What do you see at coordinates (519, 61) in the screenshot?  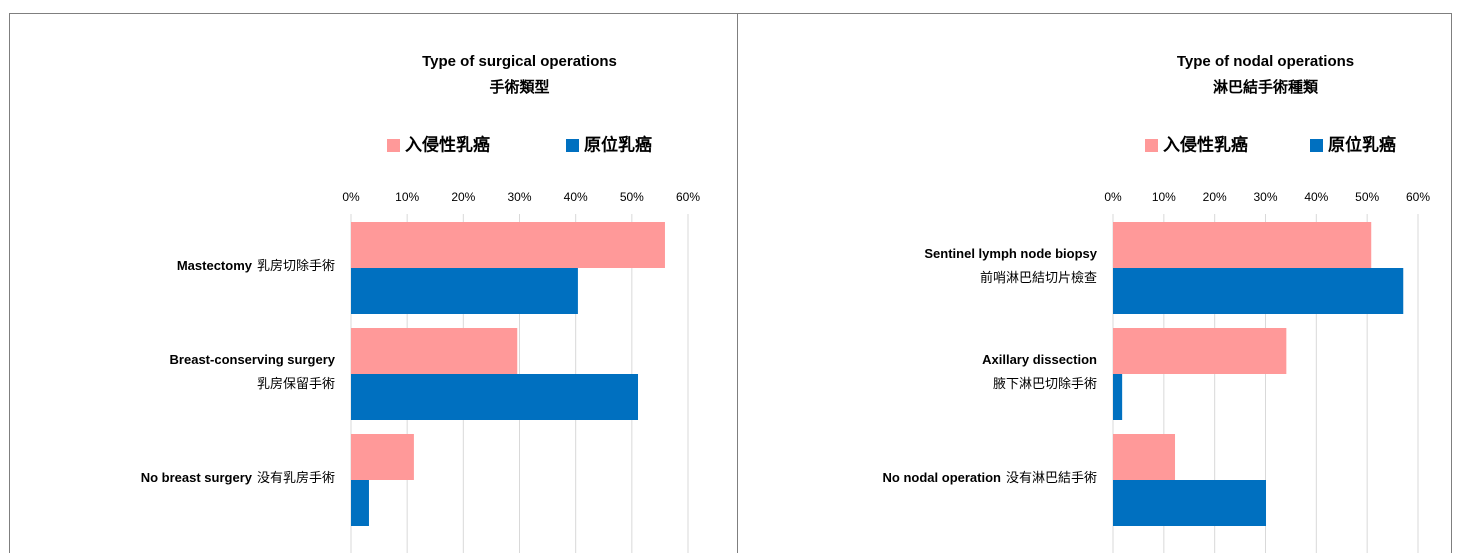 I see `chart-title: Type of surgical operations` at bounding box center [519, 61].